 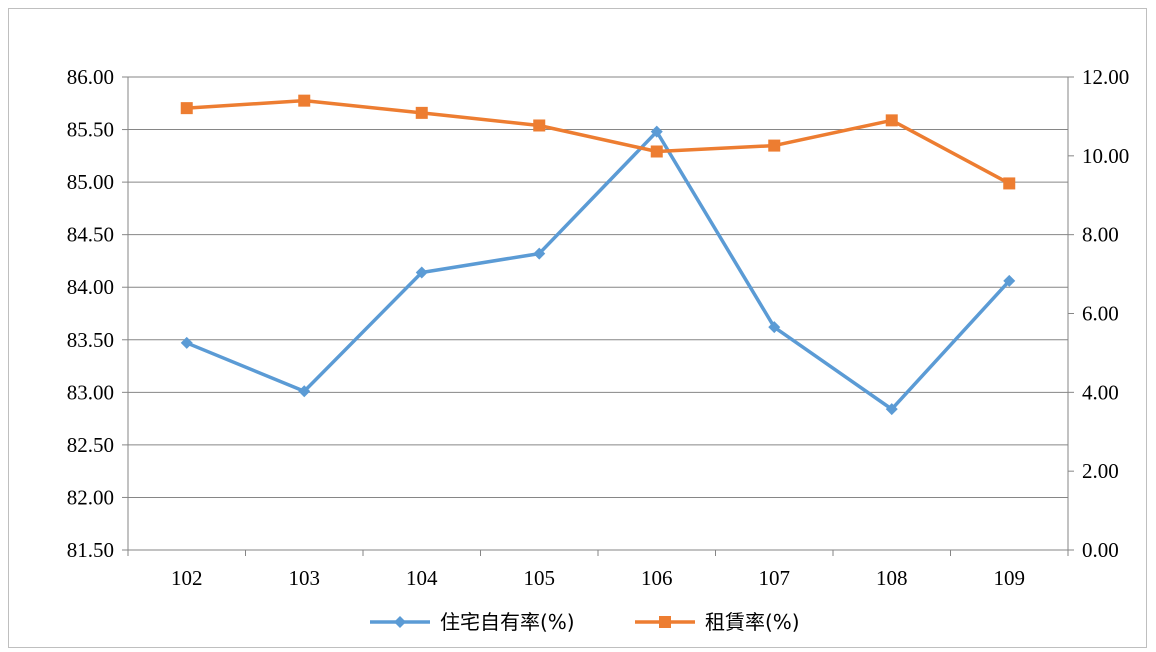 I want to click on right-tick-label: 12.00, so click(x=1105, y=77).